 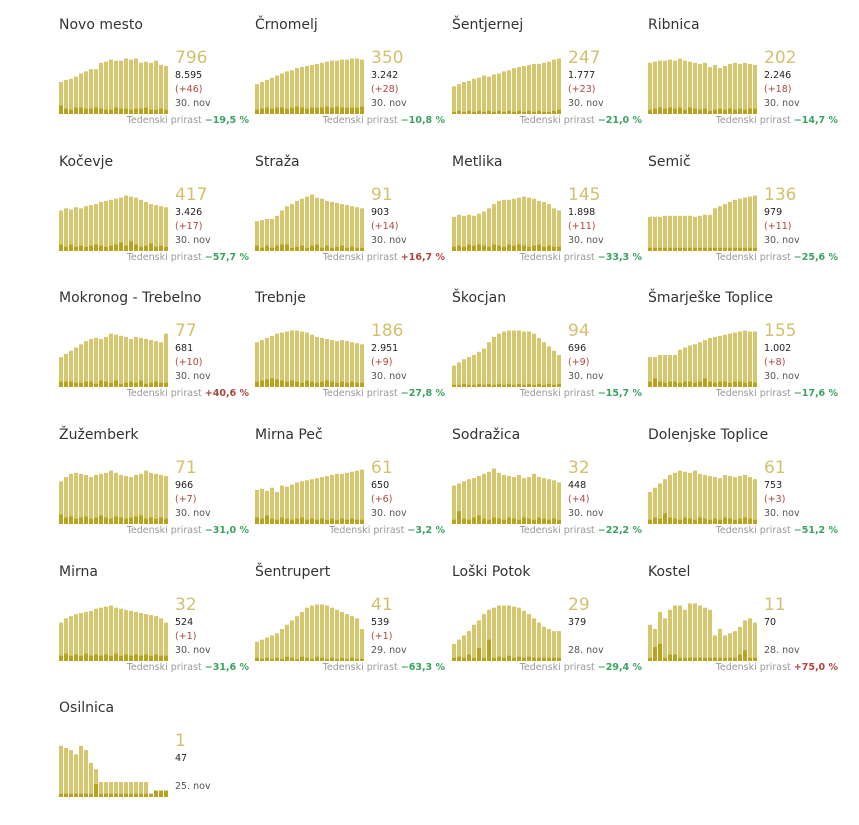 I want to click on last-update-date: 30. nov, so click(x=389, y=103).